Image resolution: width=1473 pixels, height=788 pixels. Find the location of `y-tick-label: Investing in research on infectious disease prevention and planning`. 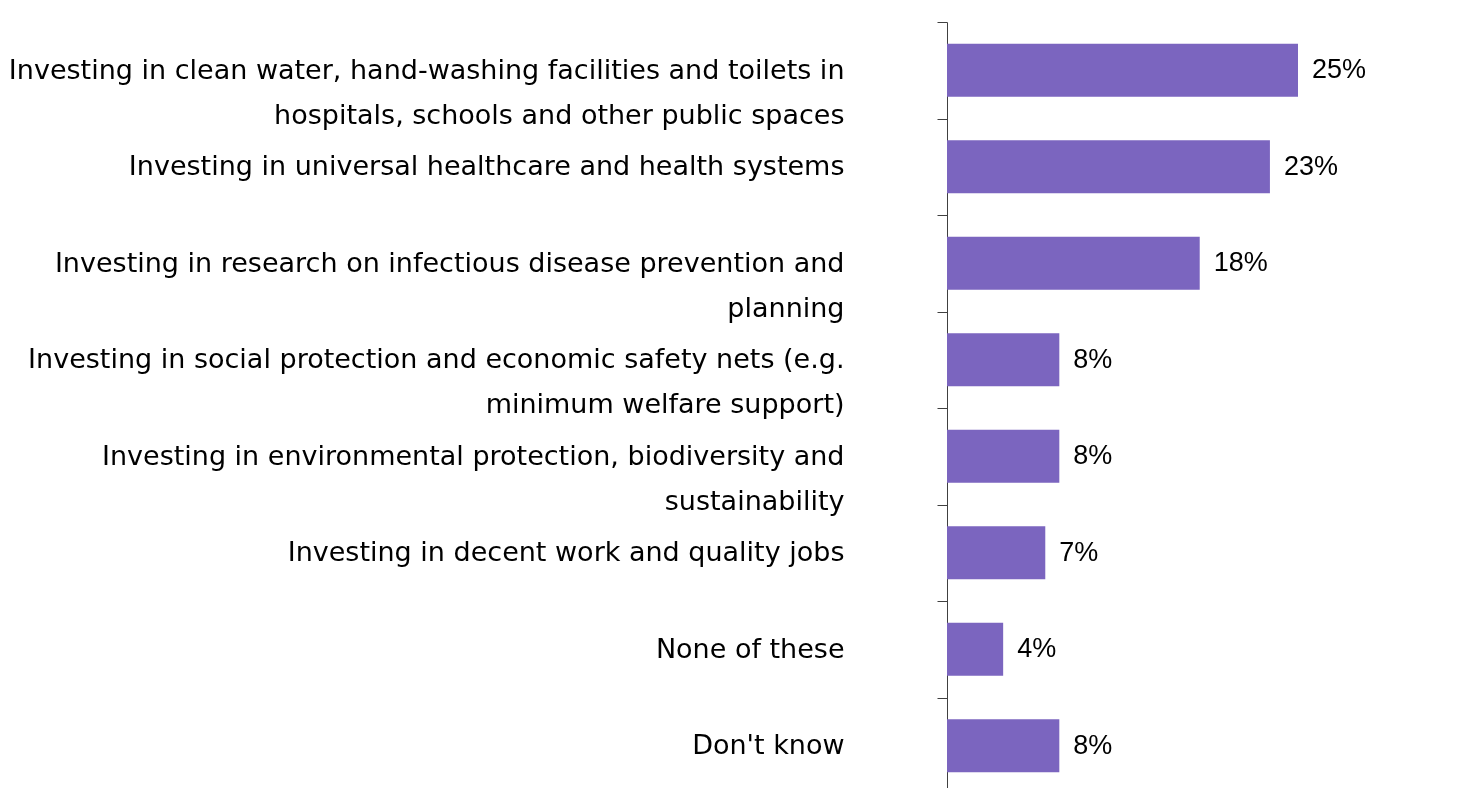

y-tick-label: Investing in research on infectious disease prevention and planning is located at coordinates (449, 284).